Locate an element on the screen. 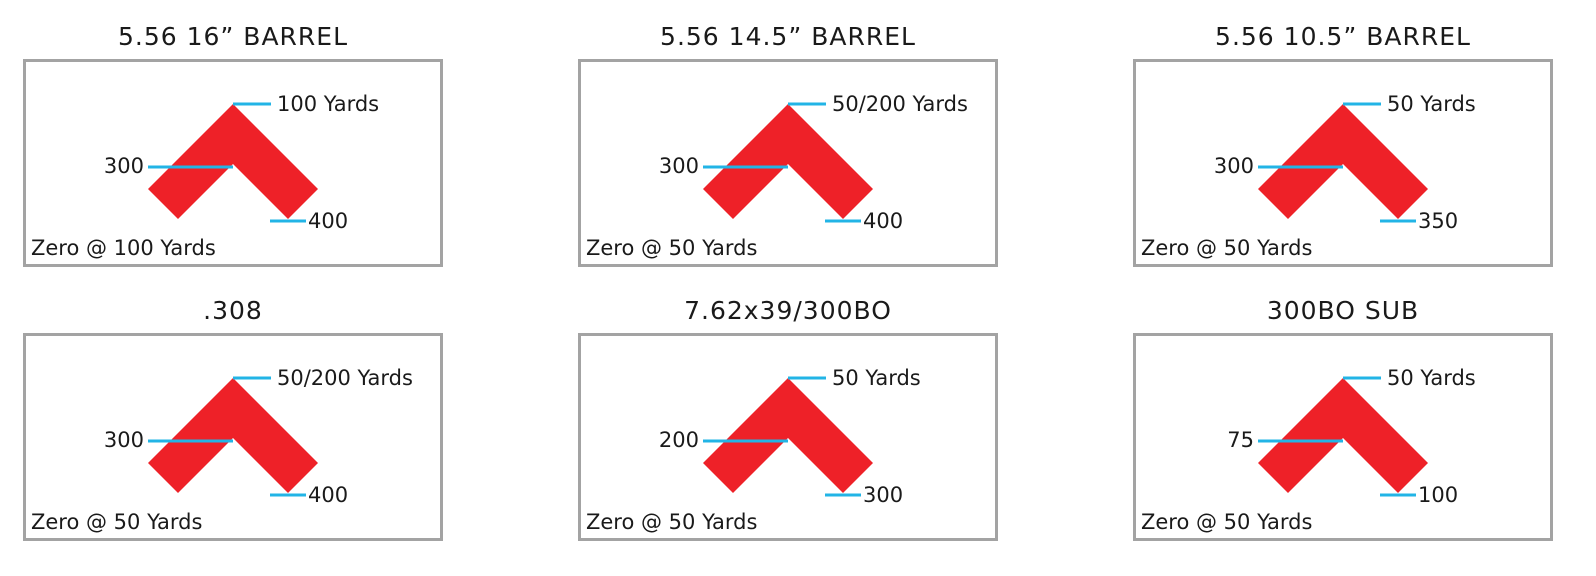  bottom-label: 100 is located at coordinates (1438, 495).